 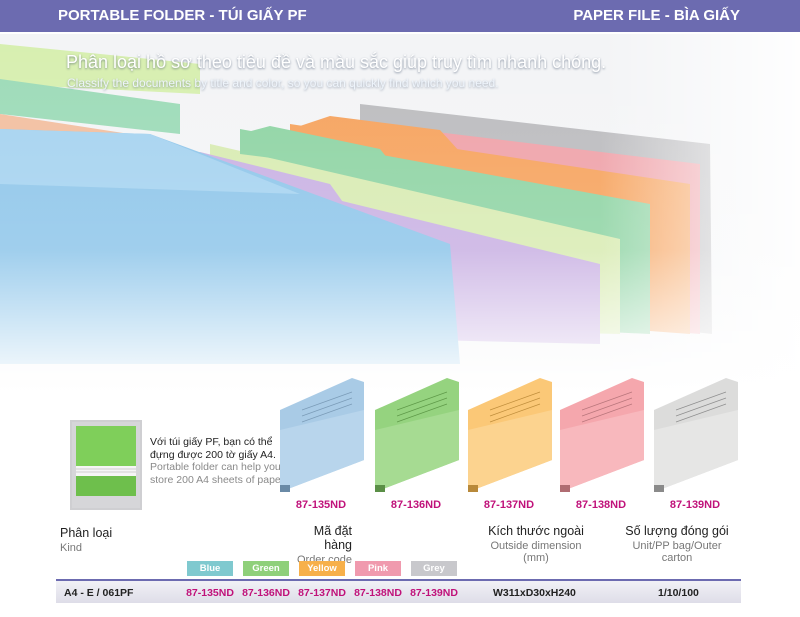 I want to click on folder-image-grey, so click(x=696, y=435).